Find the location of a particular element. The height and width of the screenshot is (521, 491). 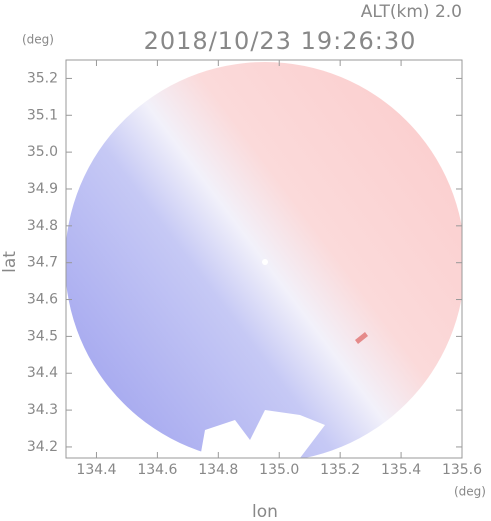

annotation: ALT(km) 2.0 is located at coordinates (411, 12).